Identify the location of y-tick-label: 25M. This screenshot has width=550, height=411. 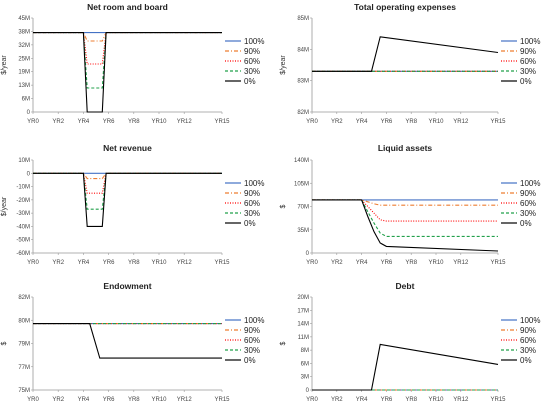
(24, 59).